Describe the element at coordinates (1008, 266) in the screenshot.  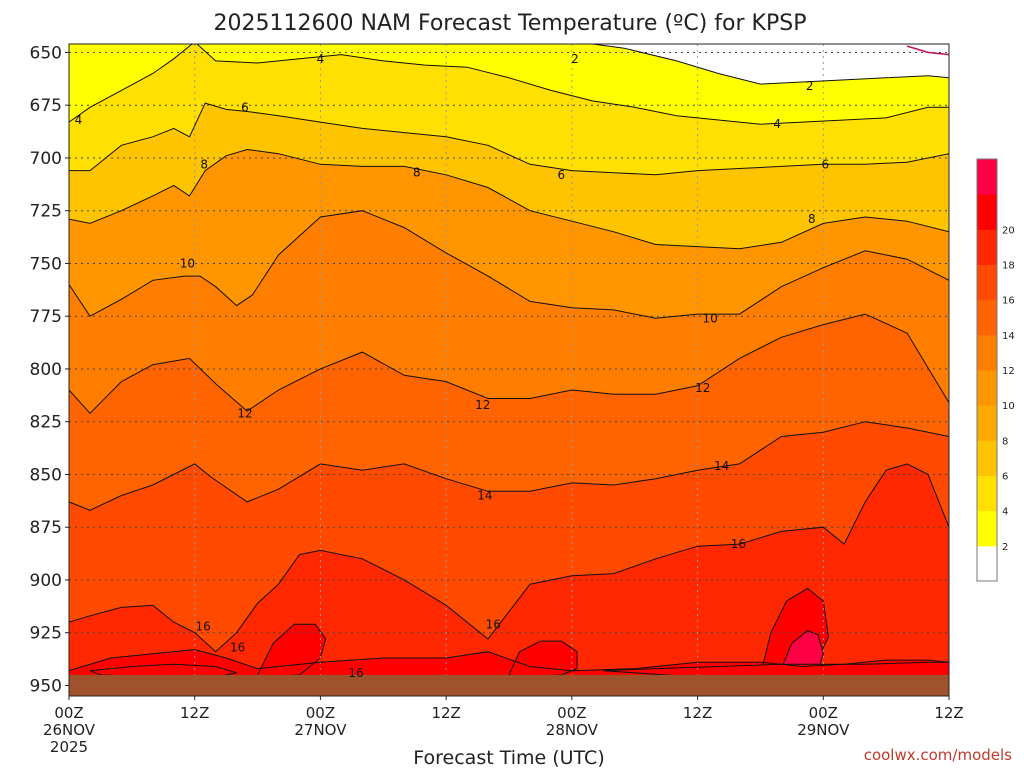
I see `colorbar-label: 18` at that location.